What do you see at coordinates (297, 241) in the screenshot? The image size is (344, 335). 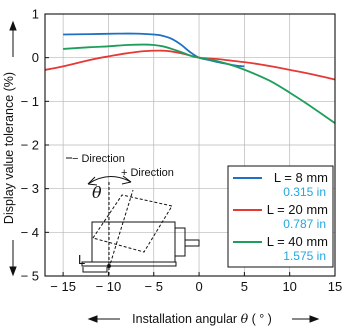 I see `legend-label-3: L = 40 mm` at bounding box center [297, 241].